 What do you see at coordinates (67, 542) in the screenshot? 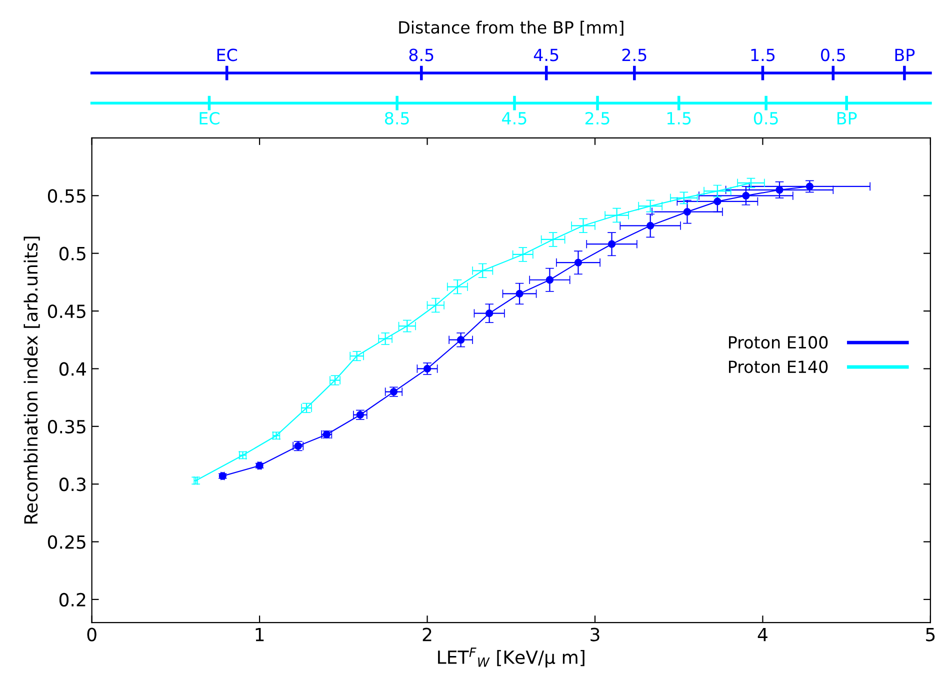
I see `y-tick-label: 0.25` at bounding box center [67, 542].